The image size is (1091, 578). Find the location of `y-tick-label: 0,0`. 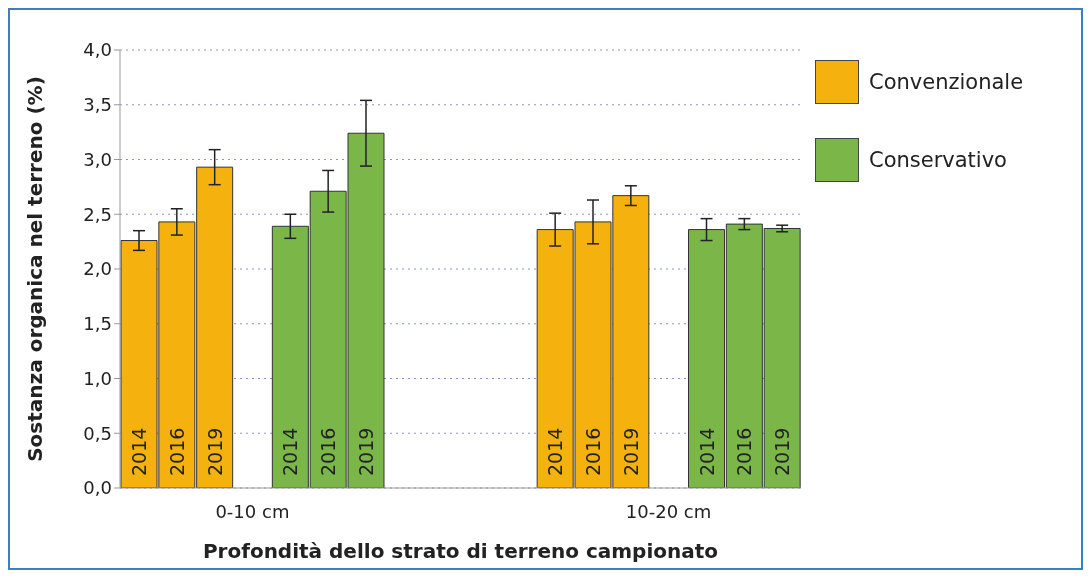

y-tick-label: 0,0 is located at coordinates (97, 488).